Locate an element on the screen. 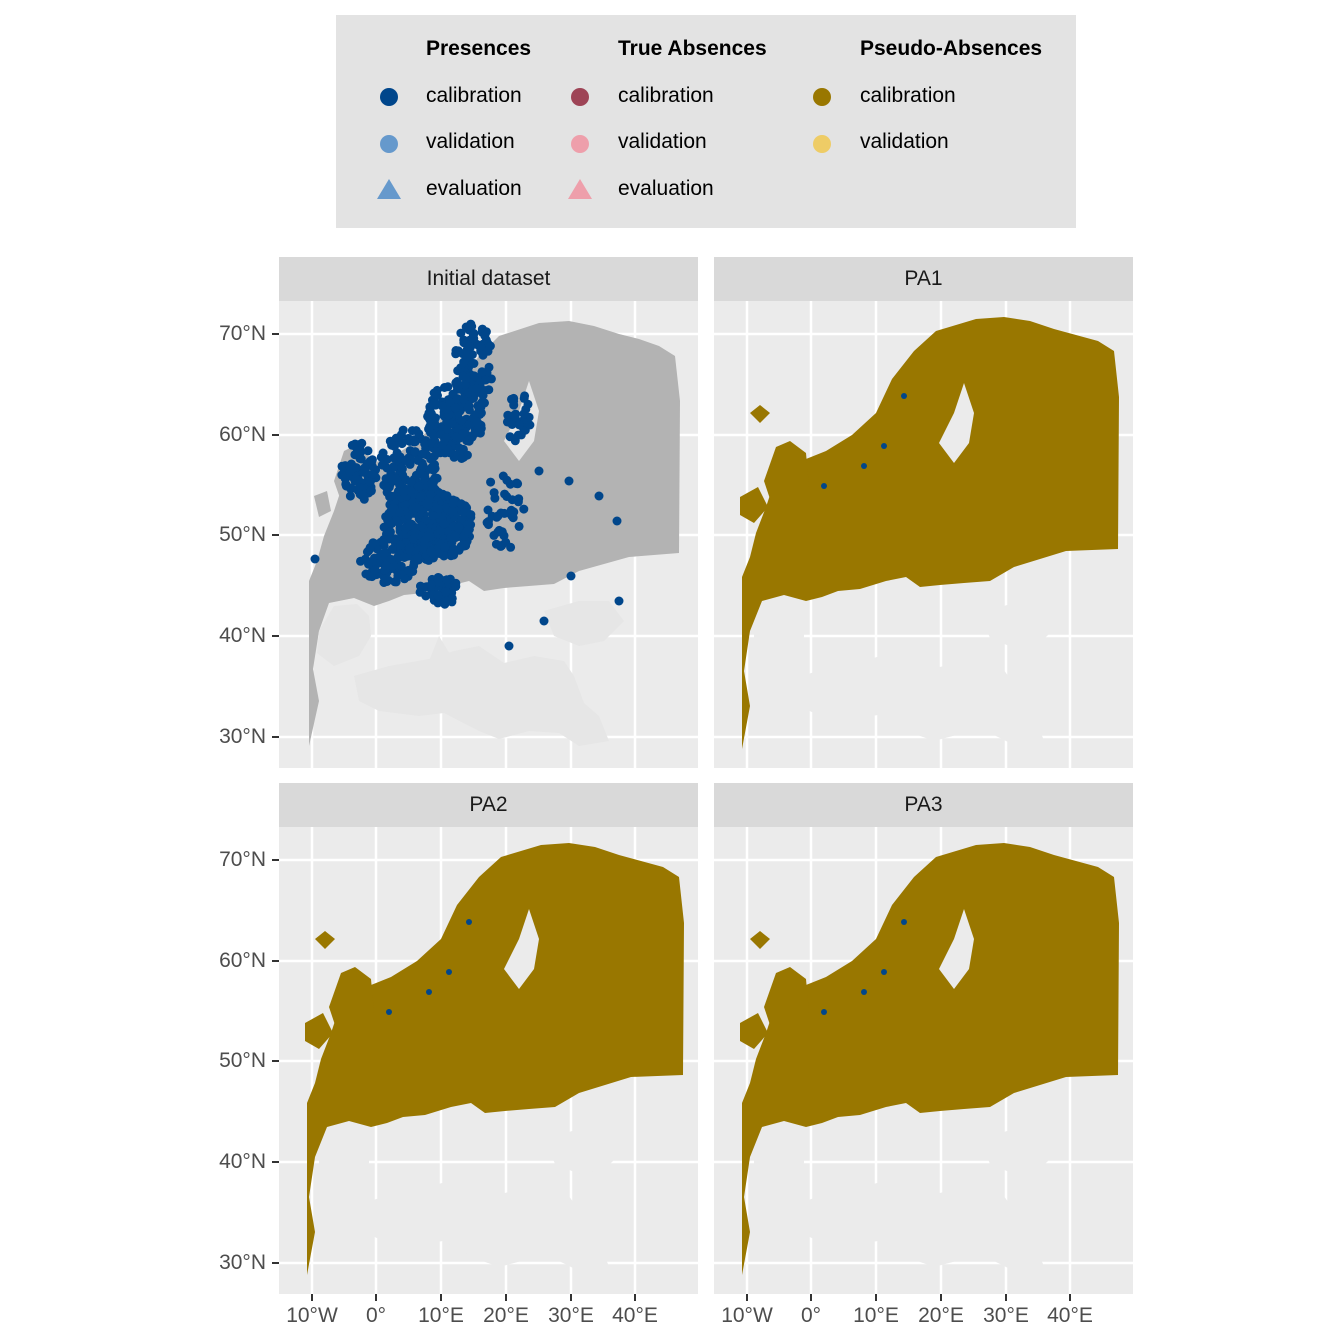 The width and height of the screenshot is (1344, 1344). panel-pa3: PA3 is located at coordinates (923, 1038).